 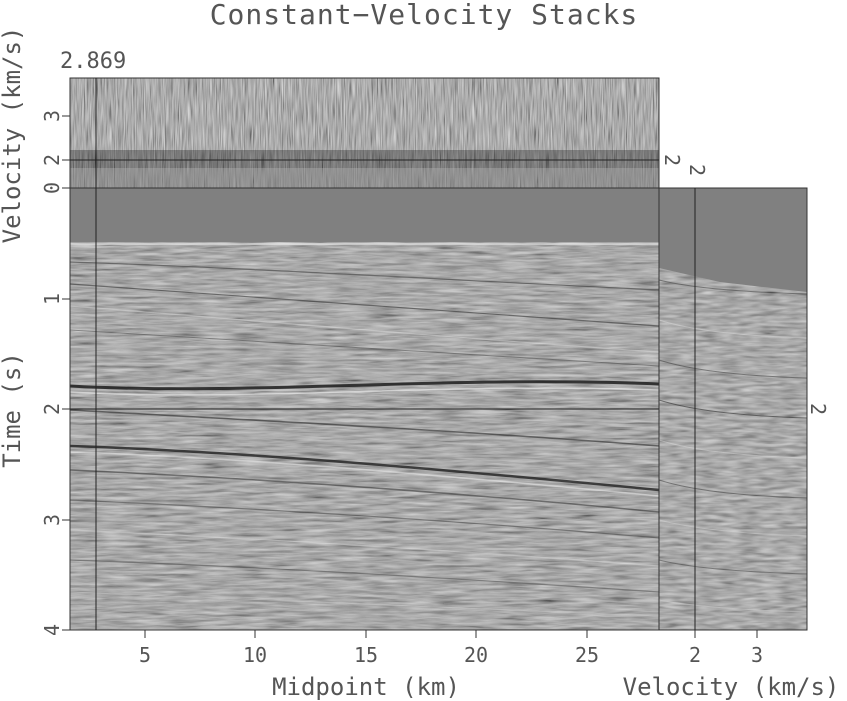 What do you see at coordinates (818, 409) in the screenshot?
I see `gather-cursor-value-right: 2` at bounding box center [818, 409].